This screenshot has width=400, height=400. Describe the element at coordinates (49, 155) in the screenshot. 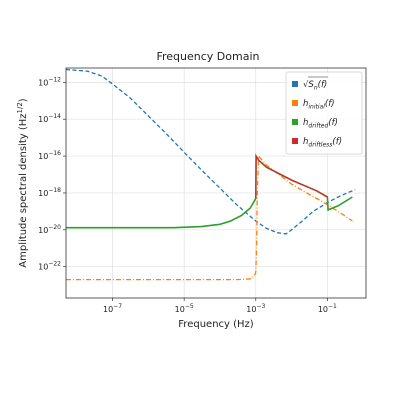

I see `y-tick-label: 10−16` at that location.